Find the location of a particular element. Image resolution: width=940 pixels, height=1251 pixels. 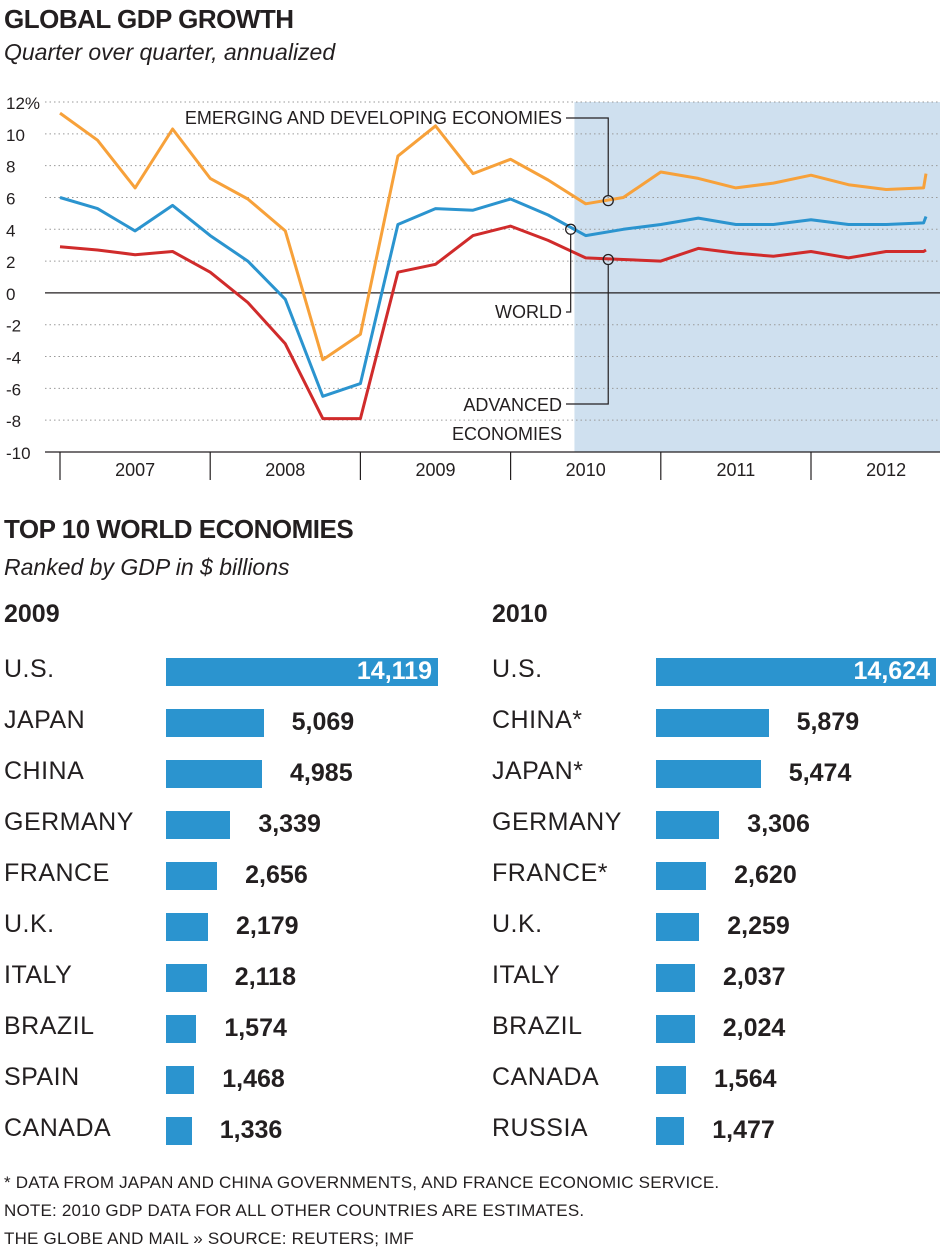

bar-2010-bar-row: U.K. 2,259 is located at coordinates (714, 924).